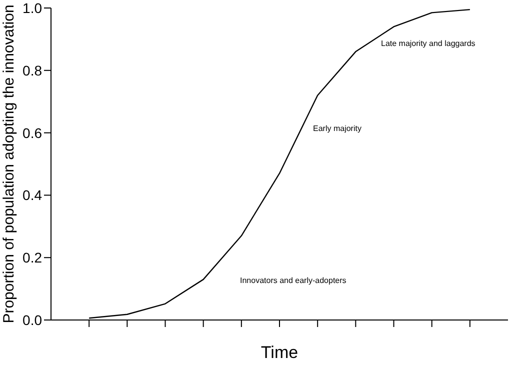 Image resolution: width=510 pixels, height=366 pixels. I want to click on annotation: Early majority, so click(337, 128).